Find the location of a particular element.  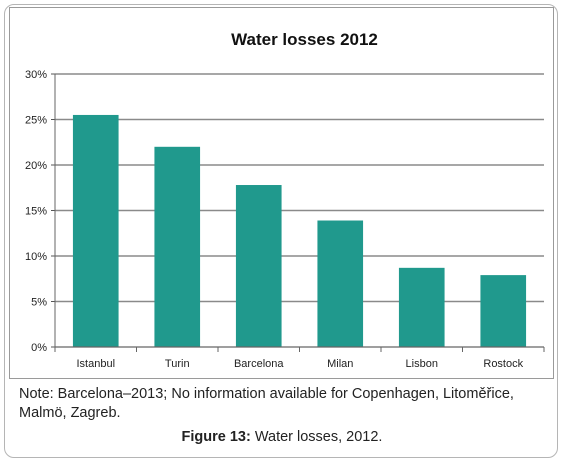

bar-turin is located at coordinates (177, 246).